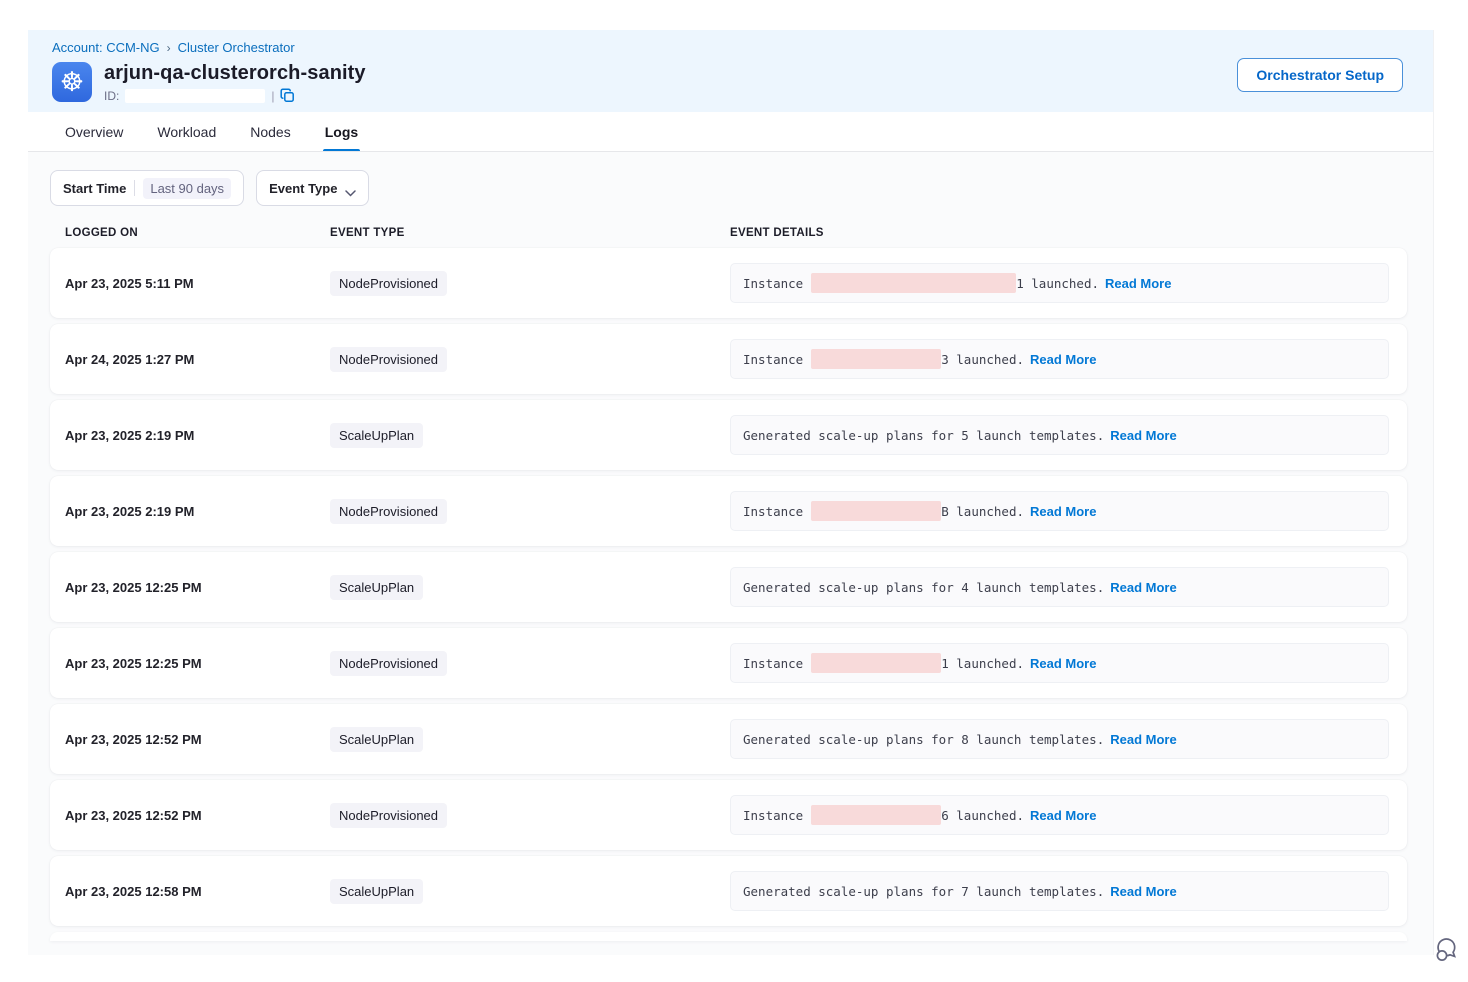 The width and height of the screenshot is (1468, 982). Describe the element at coordinates (72, 82) in the screenshot. I see `kubernetes-icon: ☸` at that location.